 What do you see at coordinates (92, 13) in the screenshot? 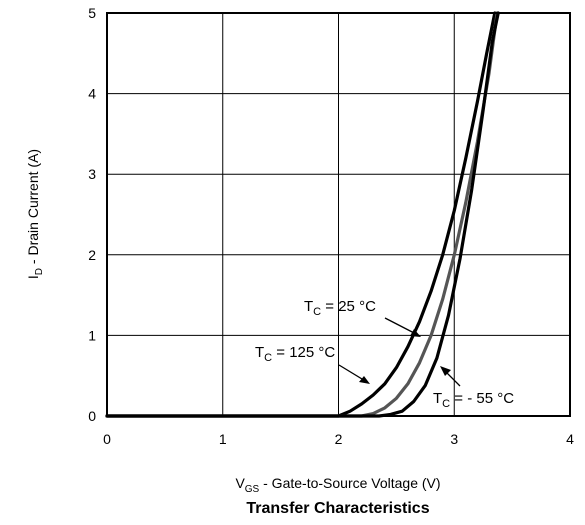
I see `y-tick-label: 5` at bounding box center [92, 13].